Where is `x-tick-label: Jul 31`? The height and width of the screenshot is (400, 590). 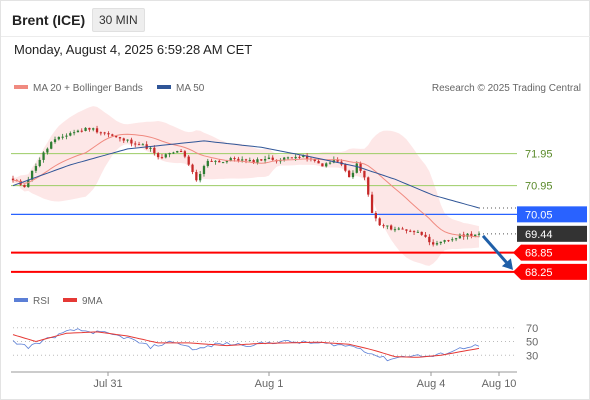
x-tick-label: Jul 31 is located at coordinates (107, 384).